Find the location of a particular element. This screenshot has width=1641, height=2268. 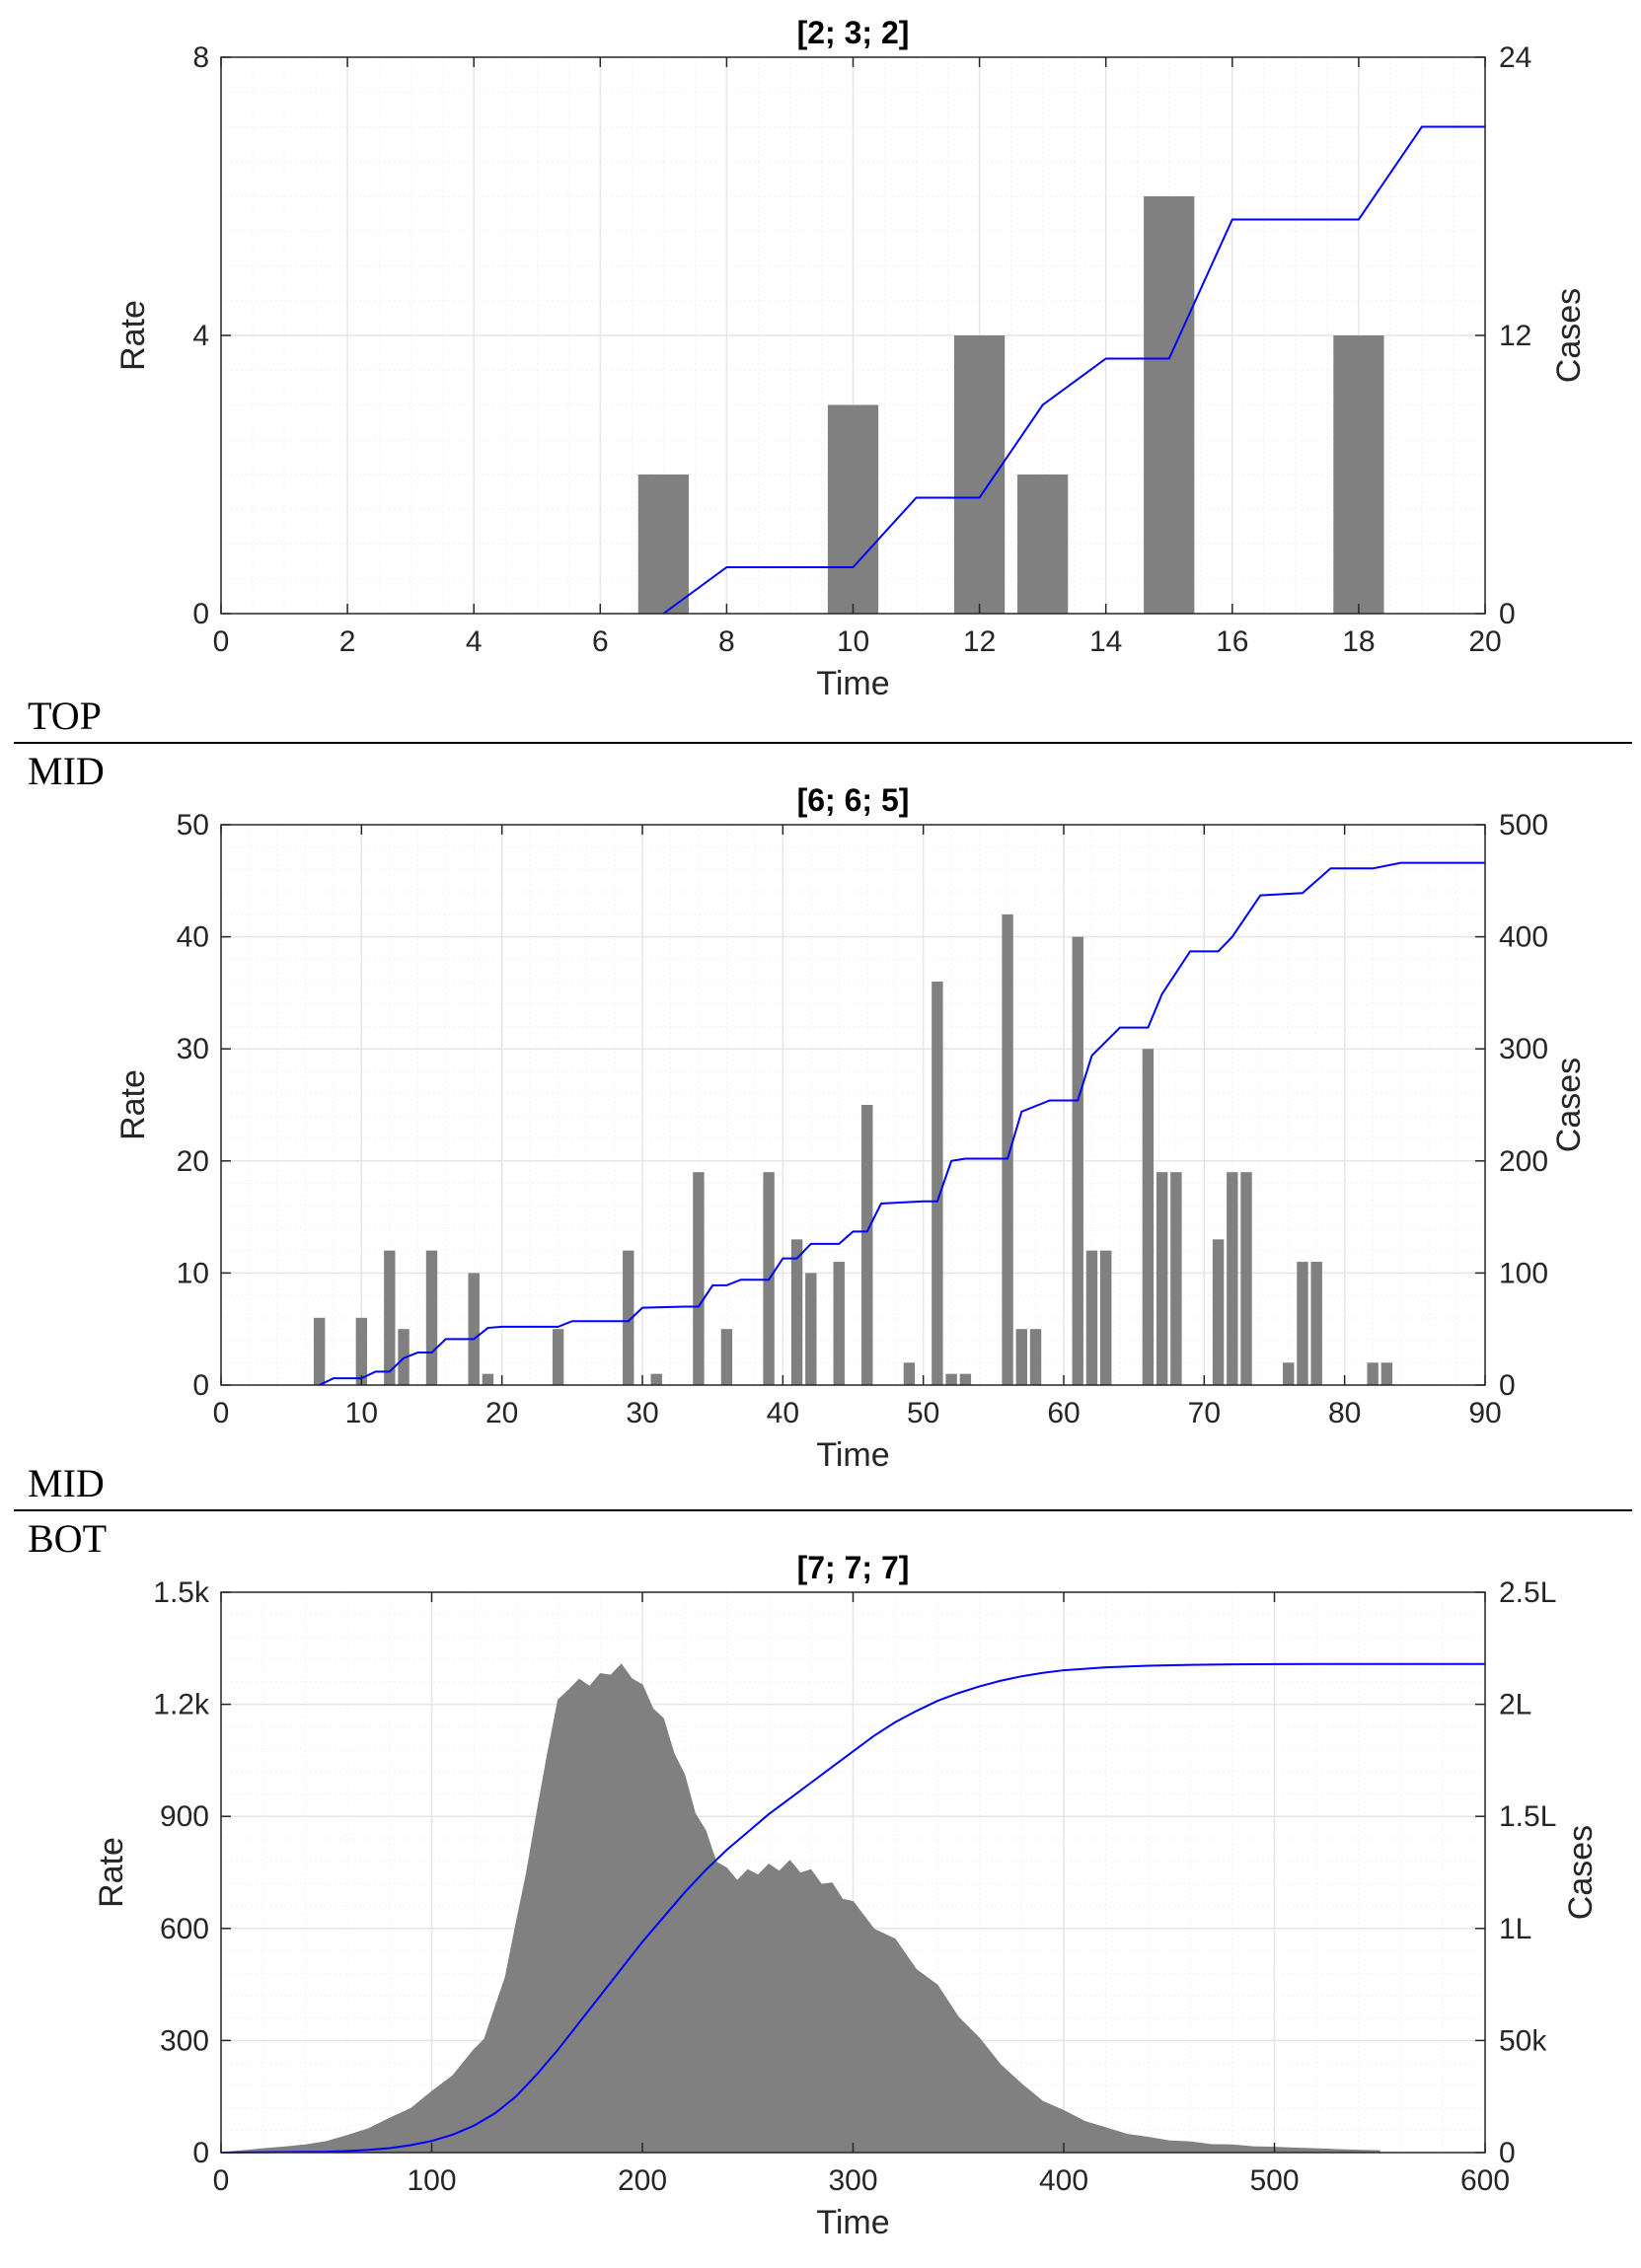

section-label-mid-lower: MID is located at coordinates (67, 1483).